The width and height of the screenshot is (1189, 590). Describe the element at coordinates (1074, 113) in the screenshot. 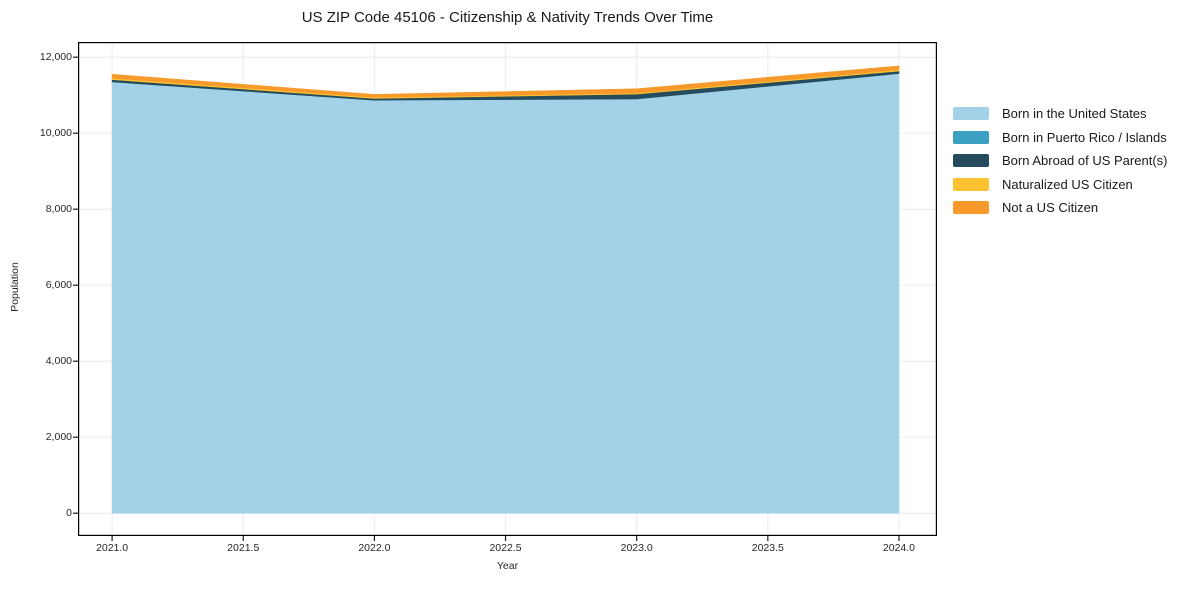

I see `legend-label: Born in the United States` at that location.